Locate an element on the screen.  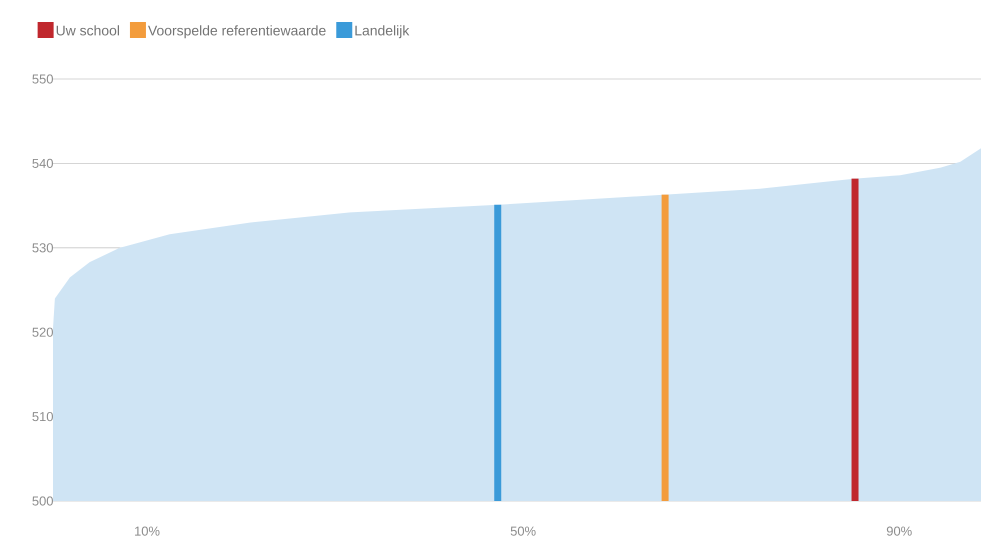
x-tick-label: 90% is located at coordinates (899, 531).